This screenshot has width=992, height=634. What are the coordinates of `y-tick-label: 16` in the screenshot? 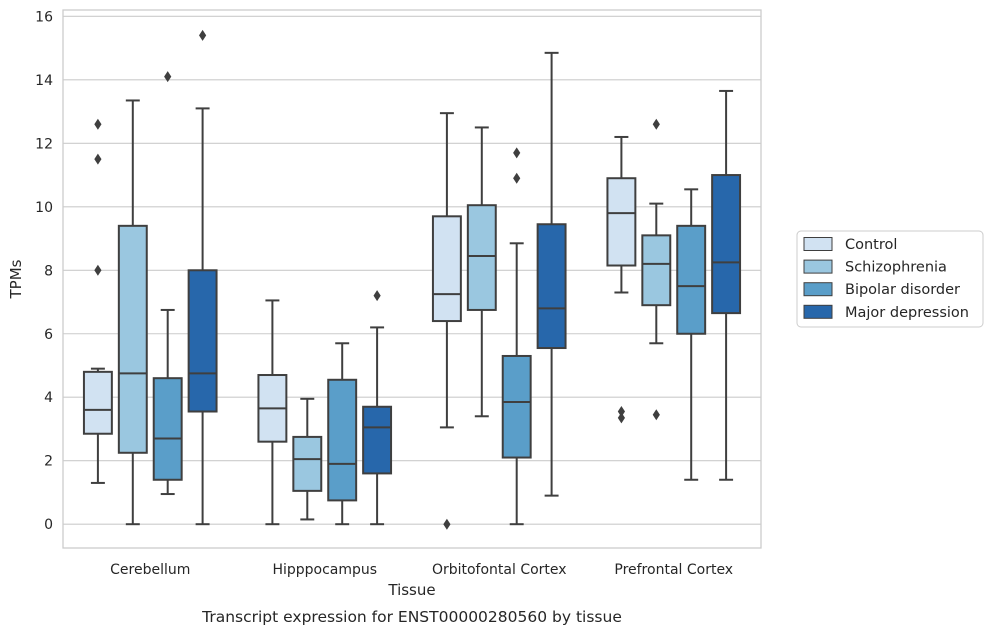 It's located at (44, 17).